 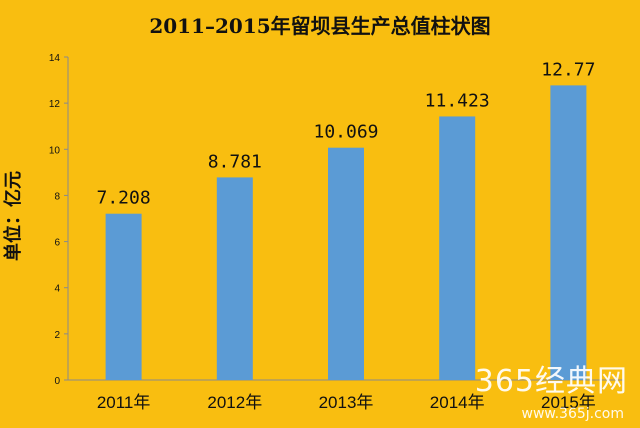 I want to click on x-tick-label: 2014年, so click(x=457, y=402).